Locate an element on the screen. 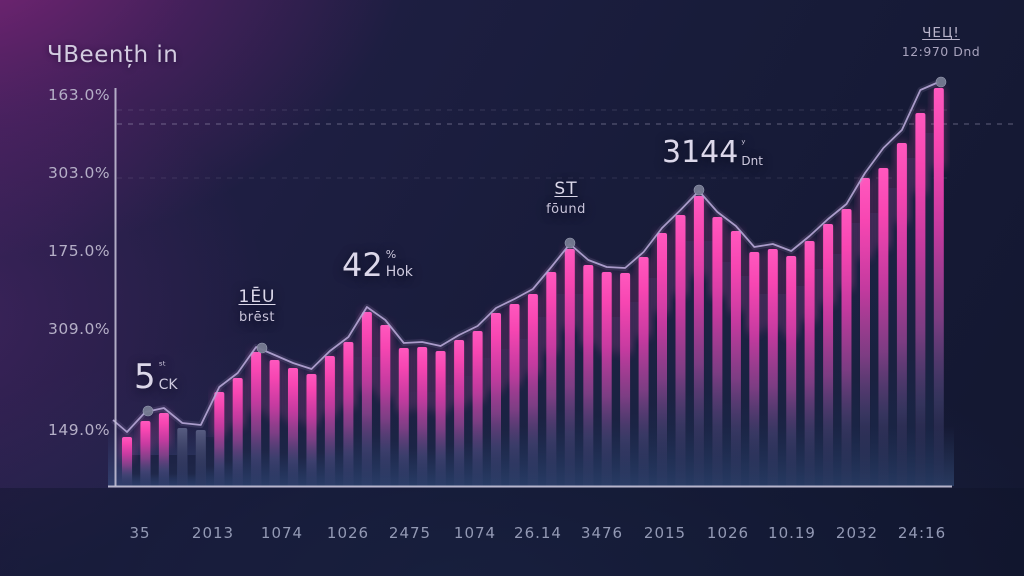 The image size is (1024, 576). annotation-superscript: ʸ is located at coordinates (743, 143).